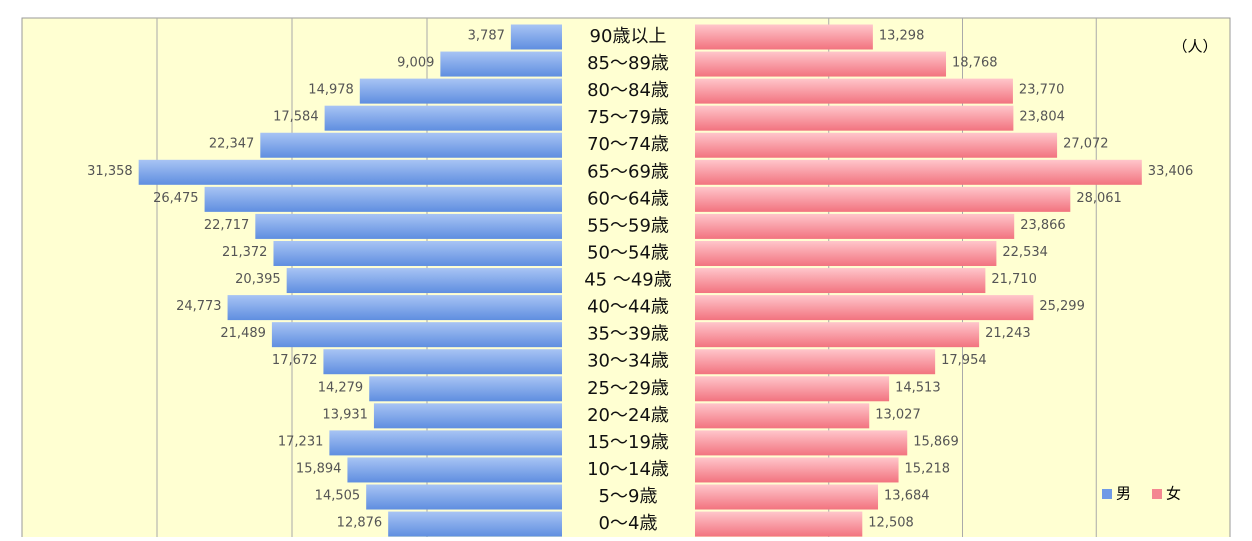 The image size is (1252, 541). Describe the element at coordinates (628, 334) in the screenshot. I see `category-label: 35～39歳` at that location.